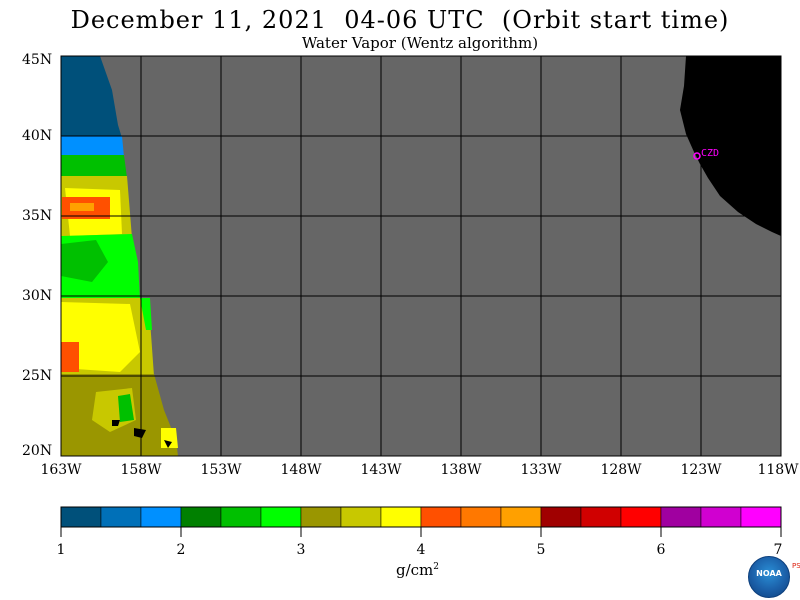 The image size is (800, 600). I want to click on psl-logo-text: PSL, so click(796, 566).